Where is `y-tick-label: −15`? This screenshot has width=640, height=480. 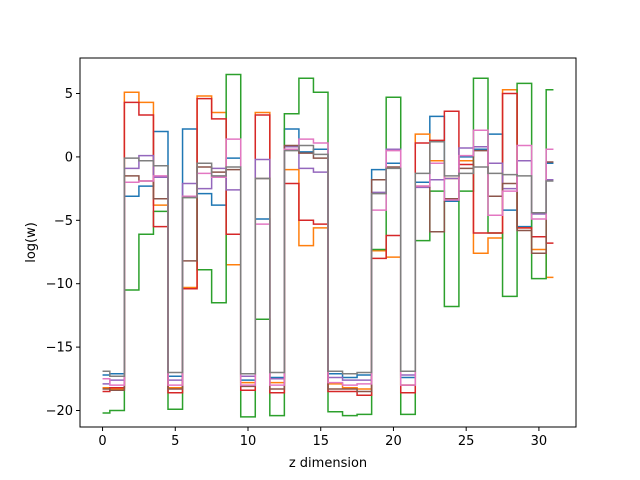
y-tick-label: −15 is located at coordinates (59, 348).